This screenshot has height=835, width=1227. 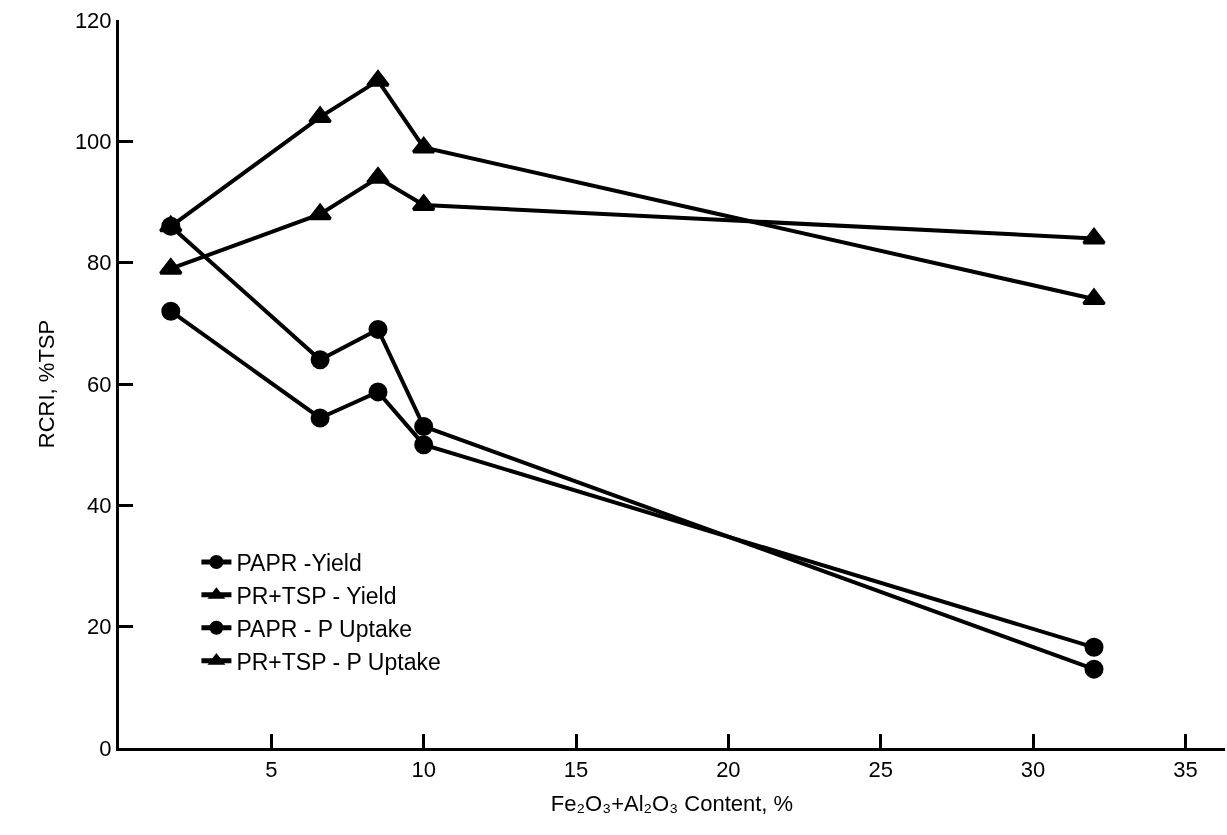 I want to click on legend-label: PAPR -Yield, so click(x=299, y=562).